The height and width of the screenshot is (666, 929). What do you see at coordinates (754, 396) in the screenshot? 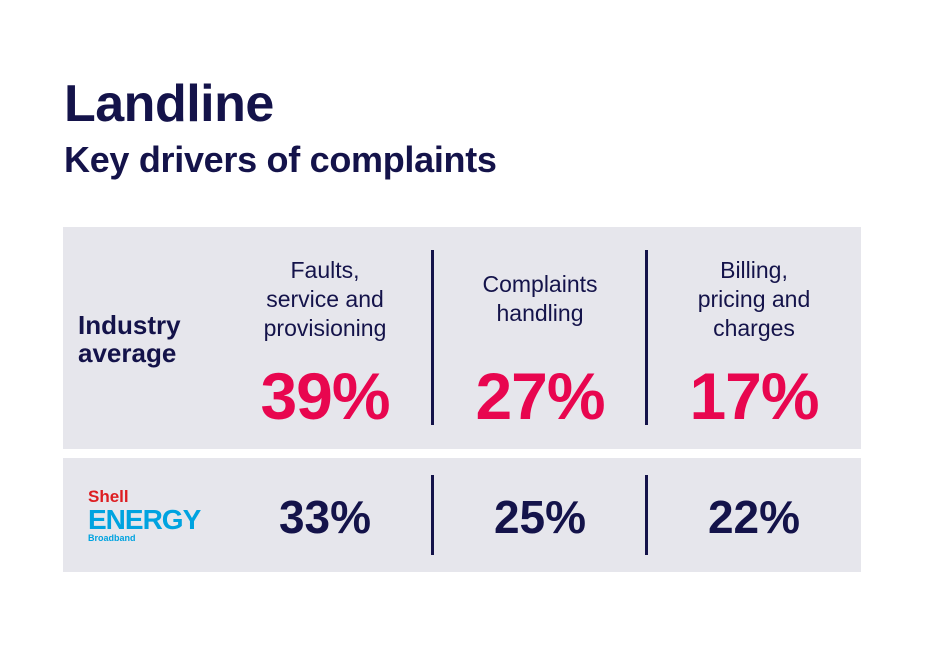
I see `industry-value-billing: 17%` at bounding box center [754, 396].